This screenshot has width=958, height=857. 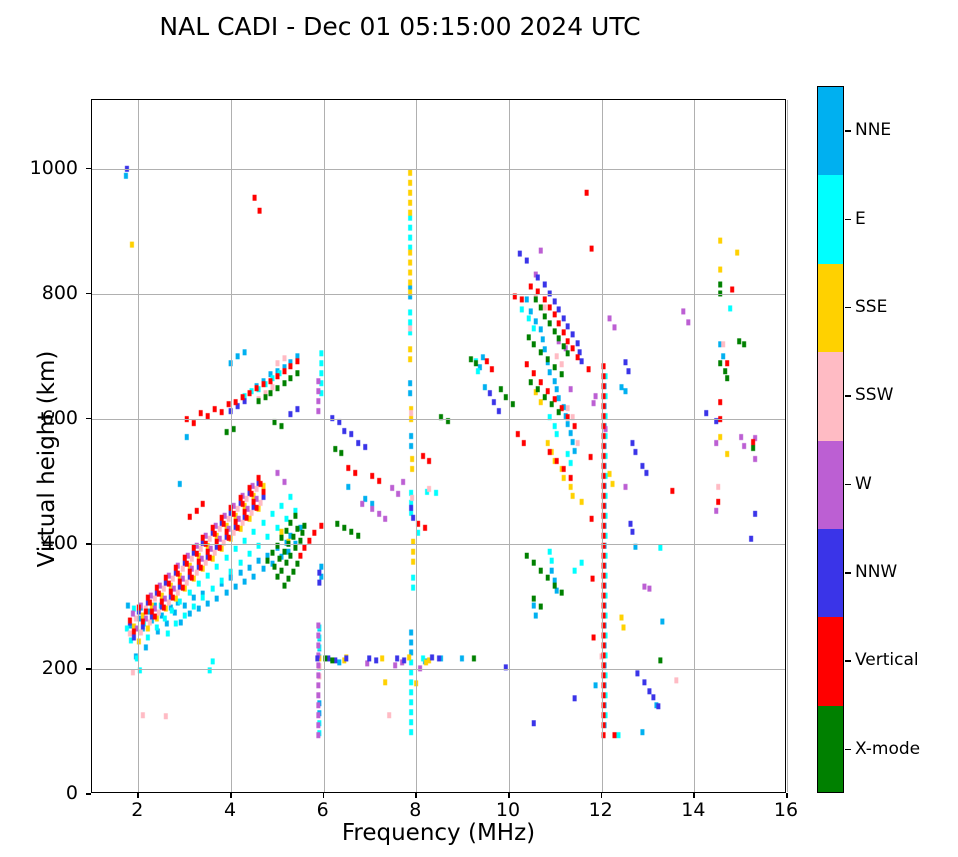 I want to click on colorbar, so click(x=830, y=439).